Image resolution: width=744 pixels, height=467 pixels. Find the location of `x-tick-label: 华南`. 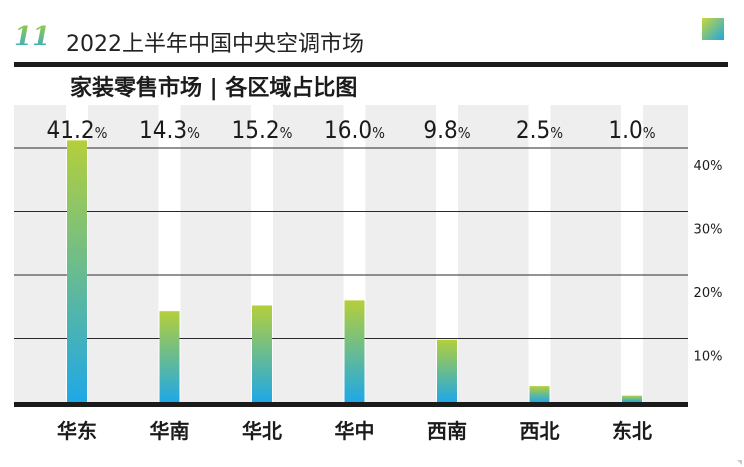

x-tick-label: 华南 is located at coordinates (170, 431).